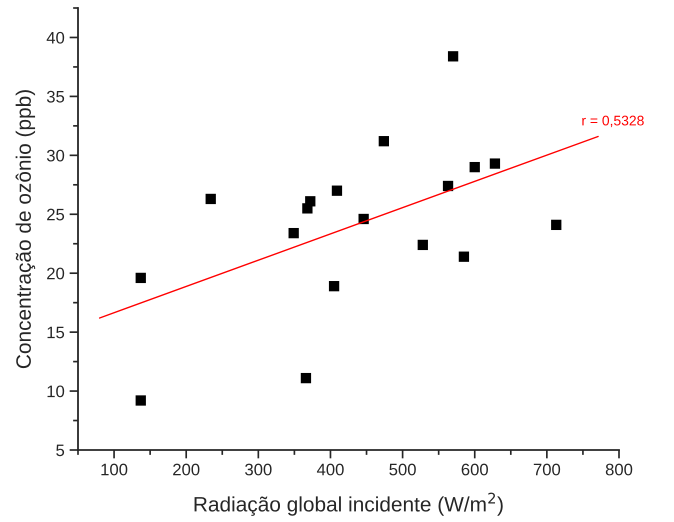  Describe the element at coordinates (186, 470) in the screenshot. I see `x-tick-label: 200` at that location.